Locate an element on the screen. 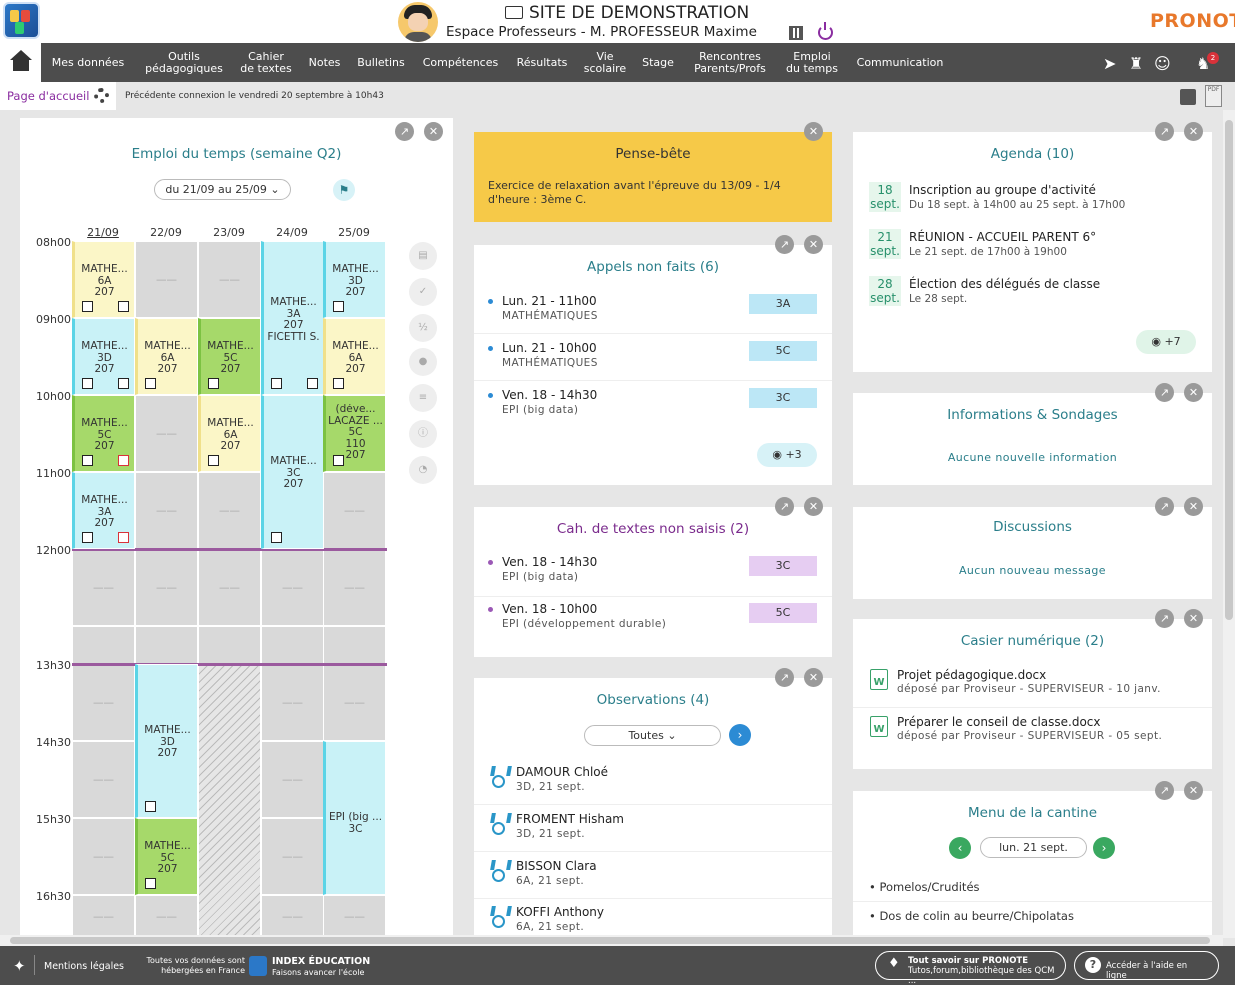  pie-chart-icon: ◔ is located at coordinates (423, 470).